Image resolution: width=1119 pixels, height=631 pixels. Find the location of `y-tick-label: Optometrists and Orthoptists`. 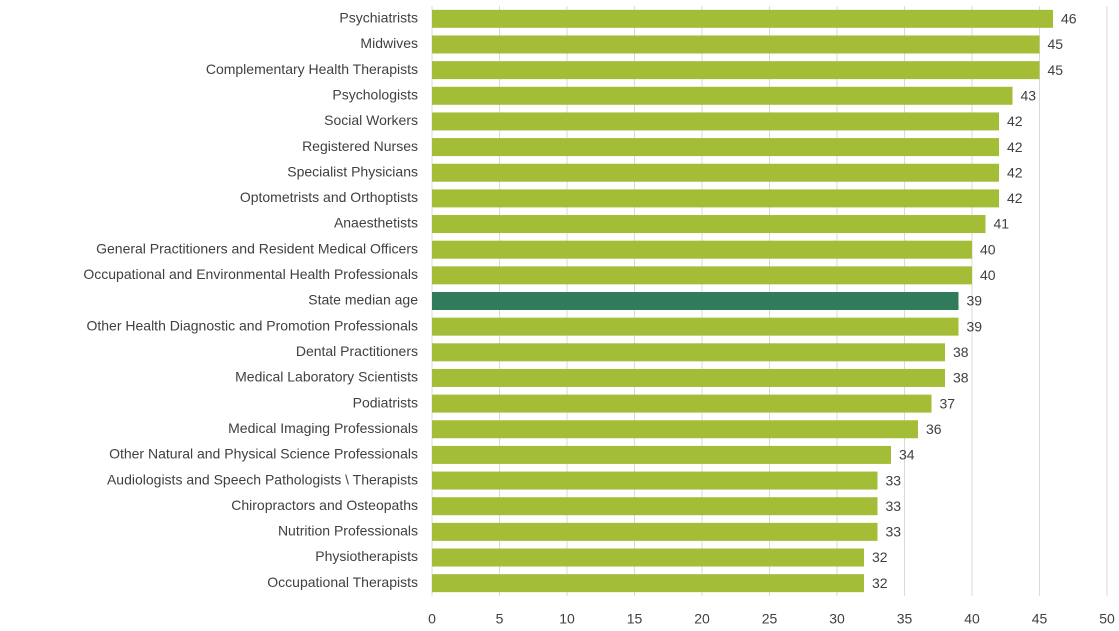

y-tick-label: Optometrists and Orthoptists is located at coordinates (329, 197).